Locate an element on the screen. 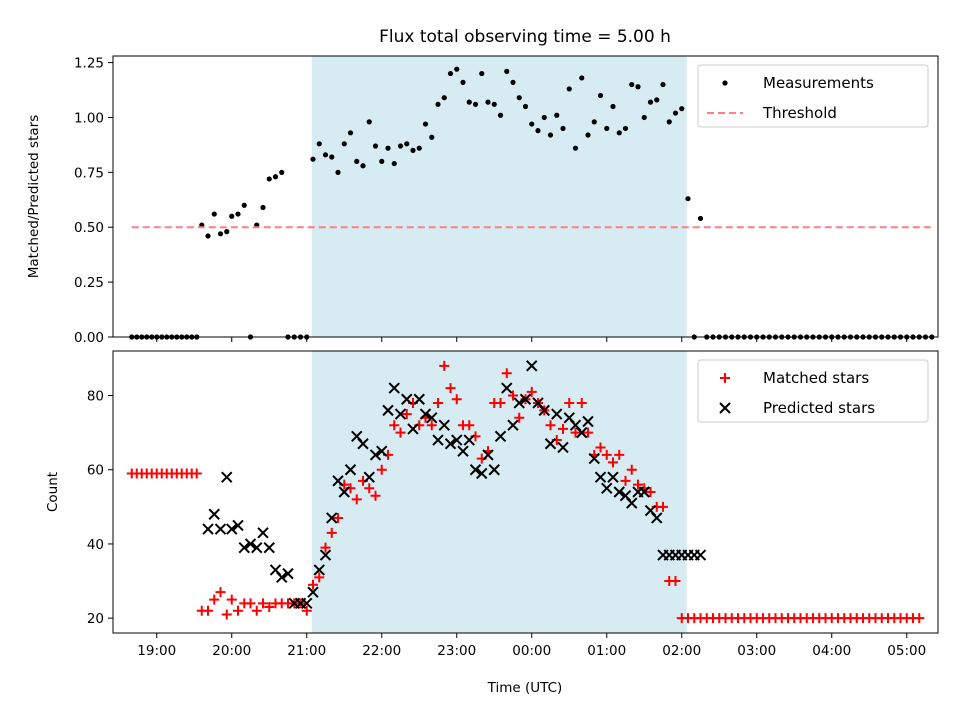  x-tick-label: 02:00 is located at coordinates (681, 651).